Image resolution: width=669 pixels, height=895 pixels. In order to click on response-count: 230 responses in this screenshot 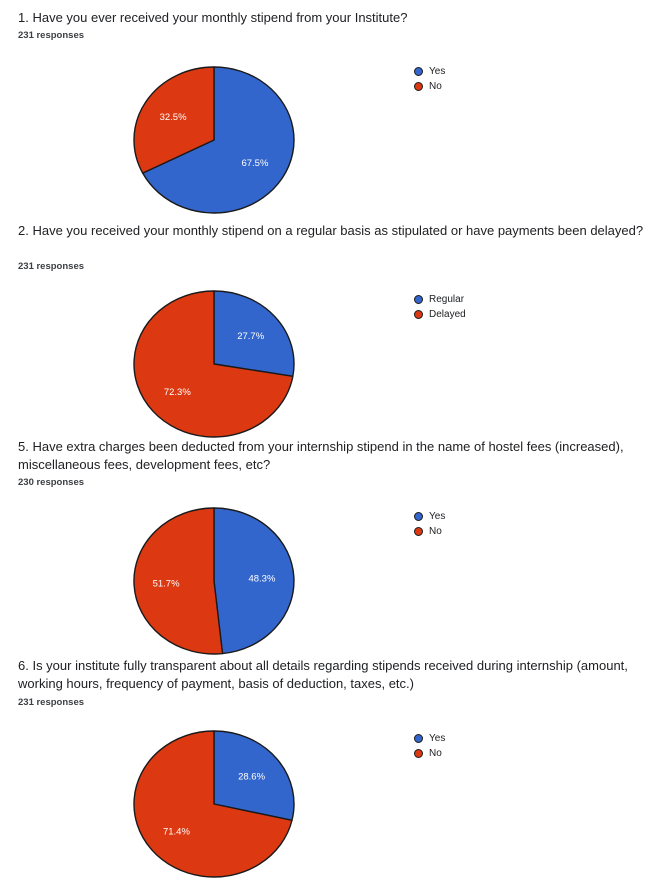, I will do `click(51, 482)`.